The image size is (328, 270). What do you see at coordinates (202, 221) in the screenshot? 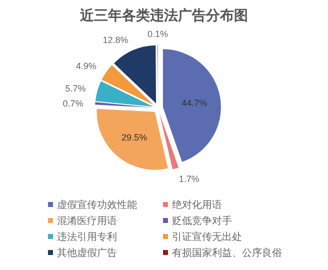
I see `legend-label: 贬低竞争对手` at bounding box center [202, 221].